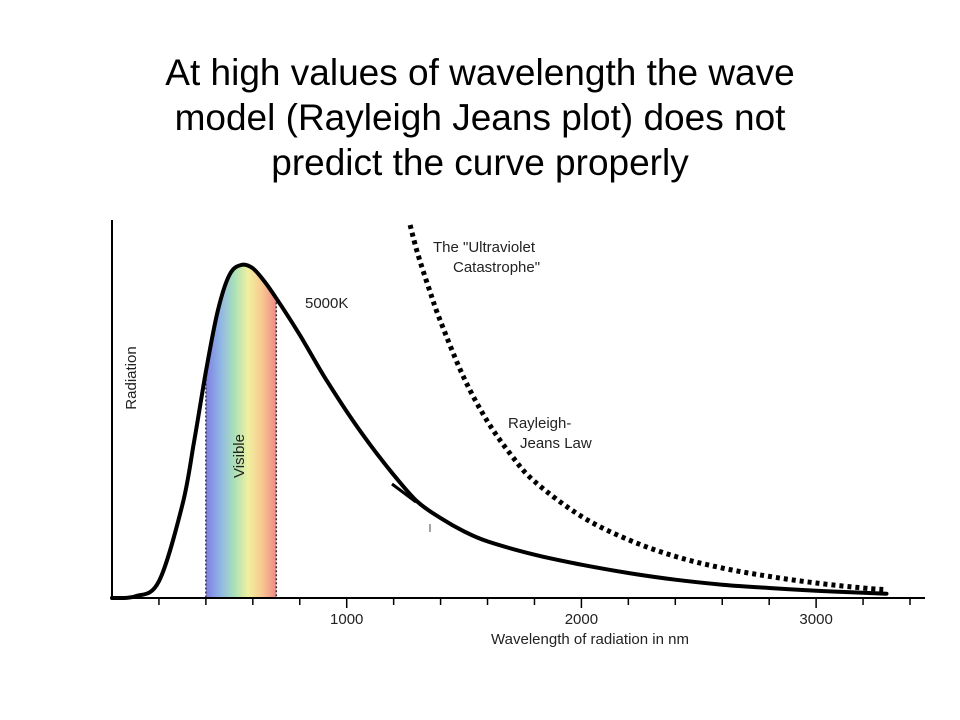  Describe the element at coordinates (550, 433) in the screenshot. I see `label-rayleigh-jeans-law: Rayleigh-Jeans Law` at that location.